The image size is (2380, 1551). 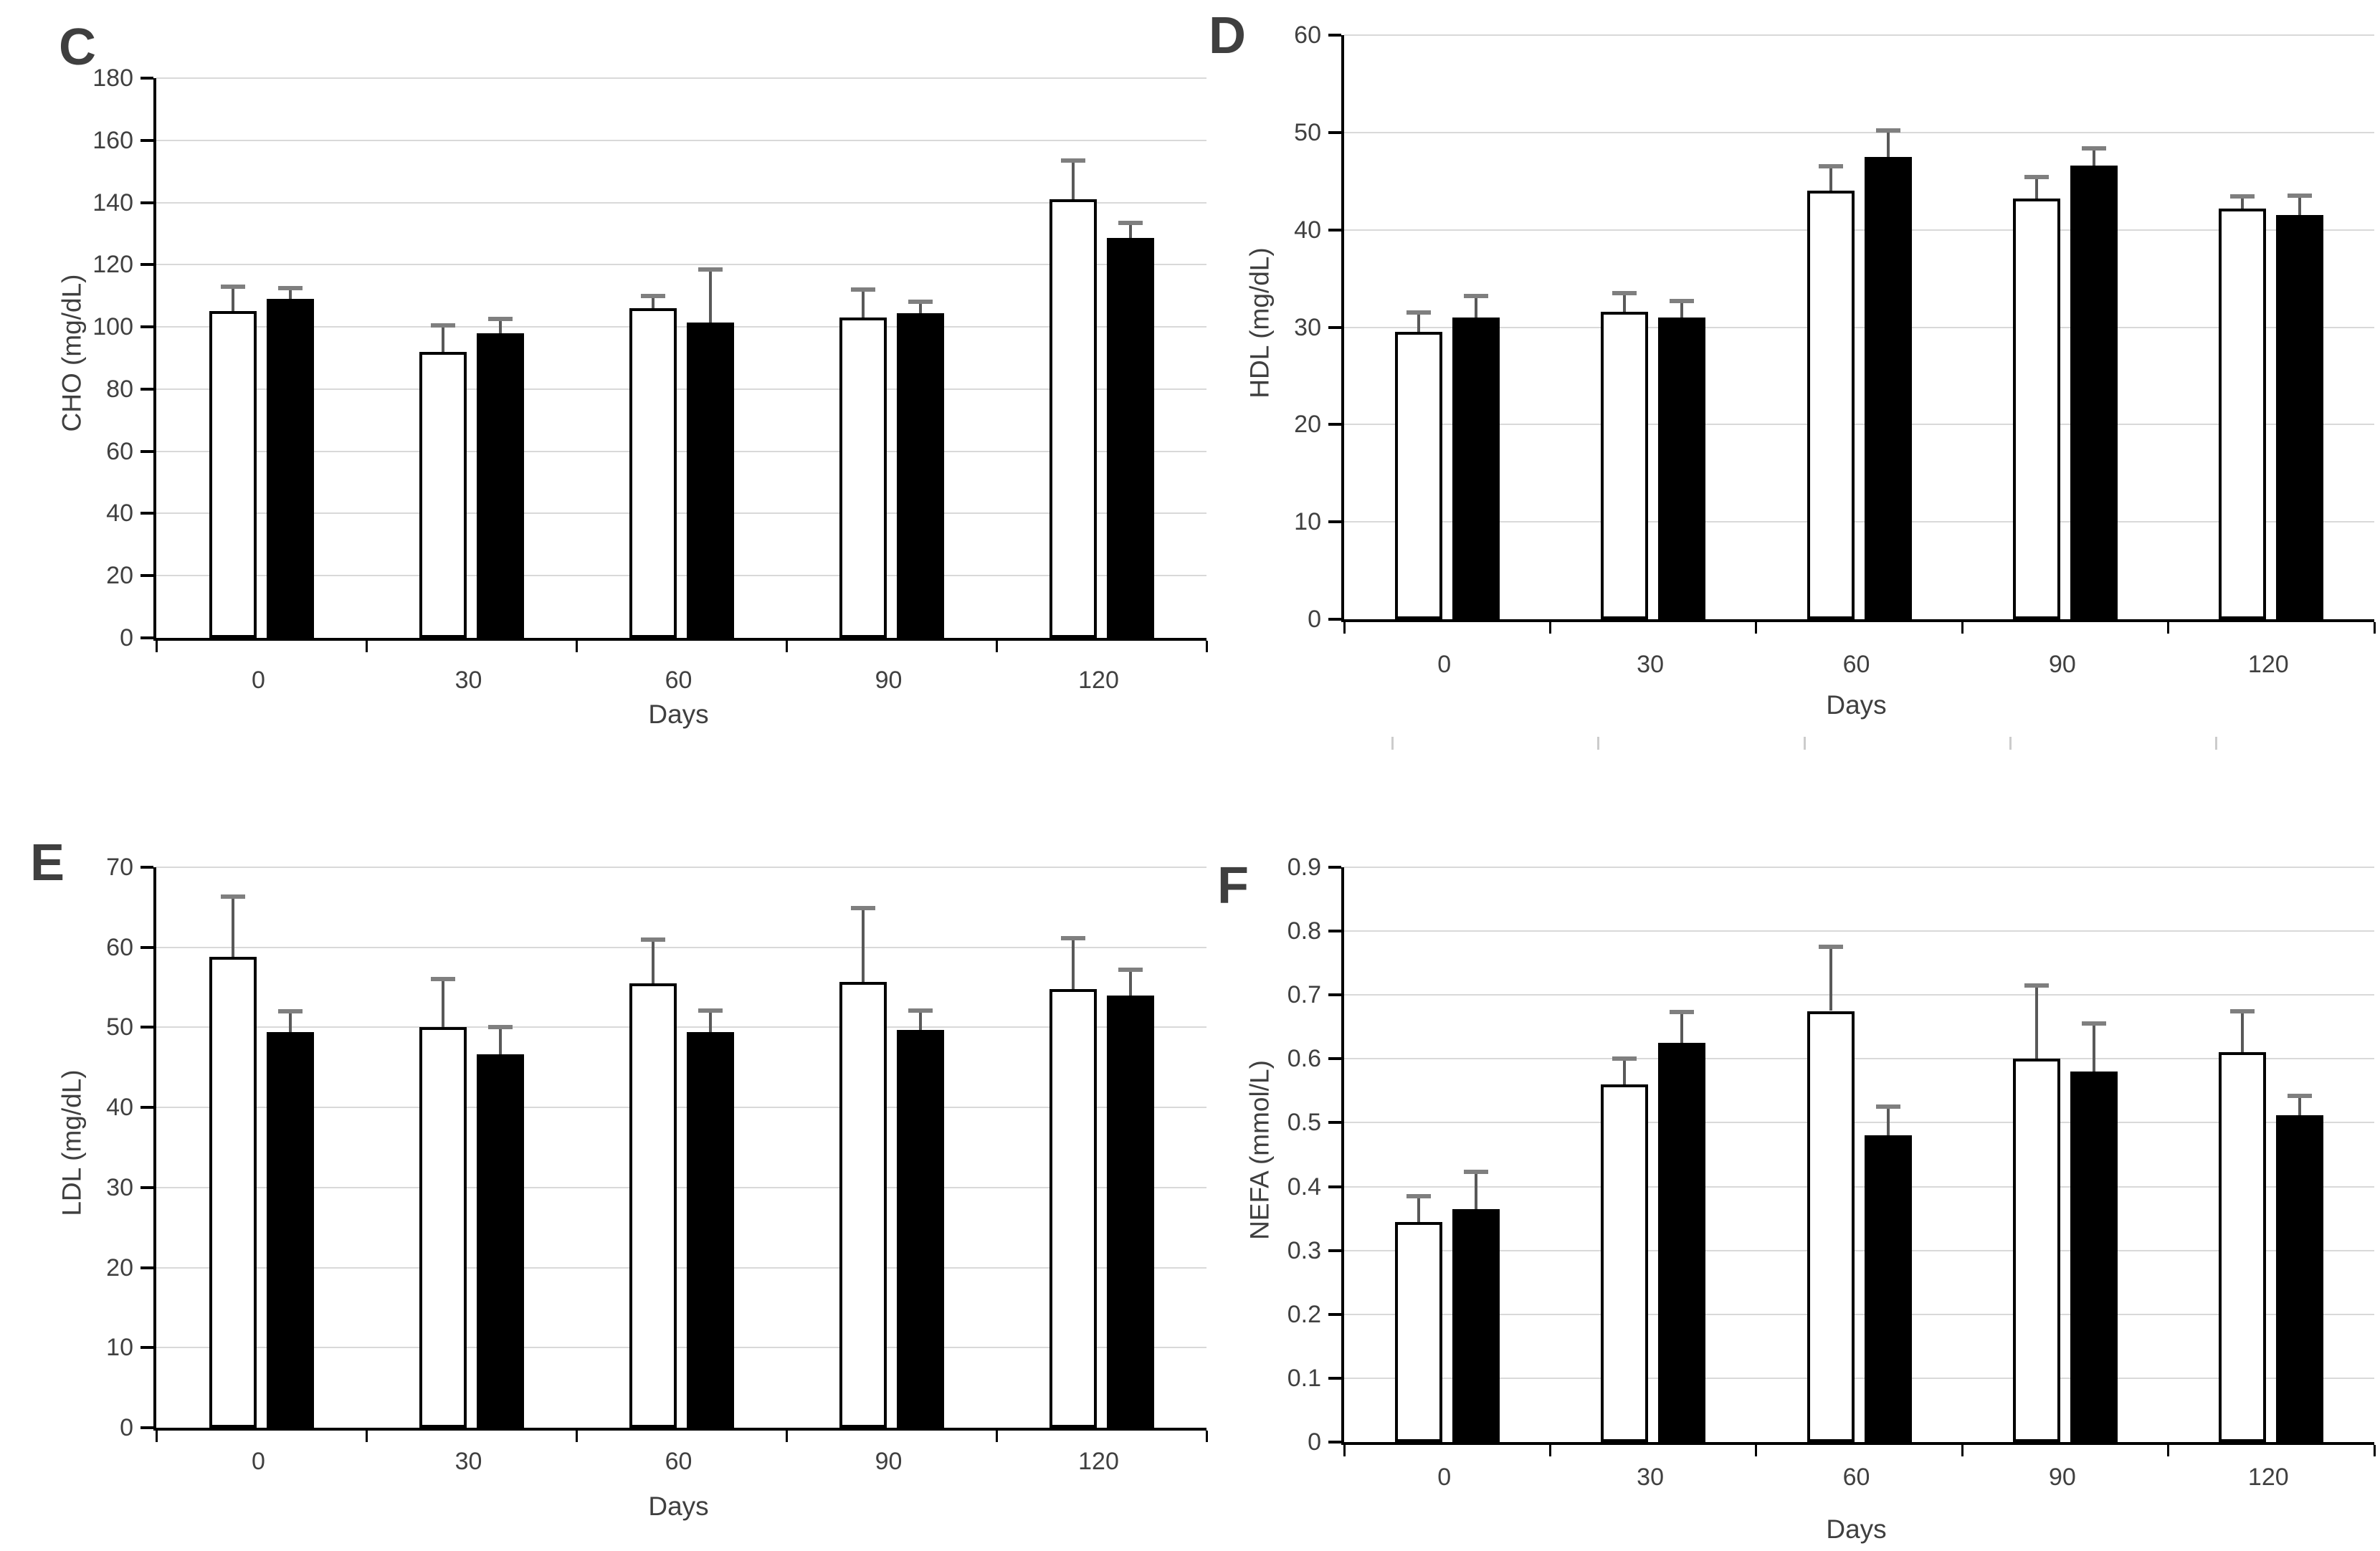 What do you see at coordinates (710, 480) in the screenshot?
I see `filled-bar-c-day60` at bounding box center [710, 480].